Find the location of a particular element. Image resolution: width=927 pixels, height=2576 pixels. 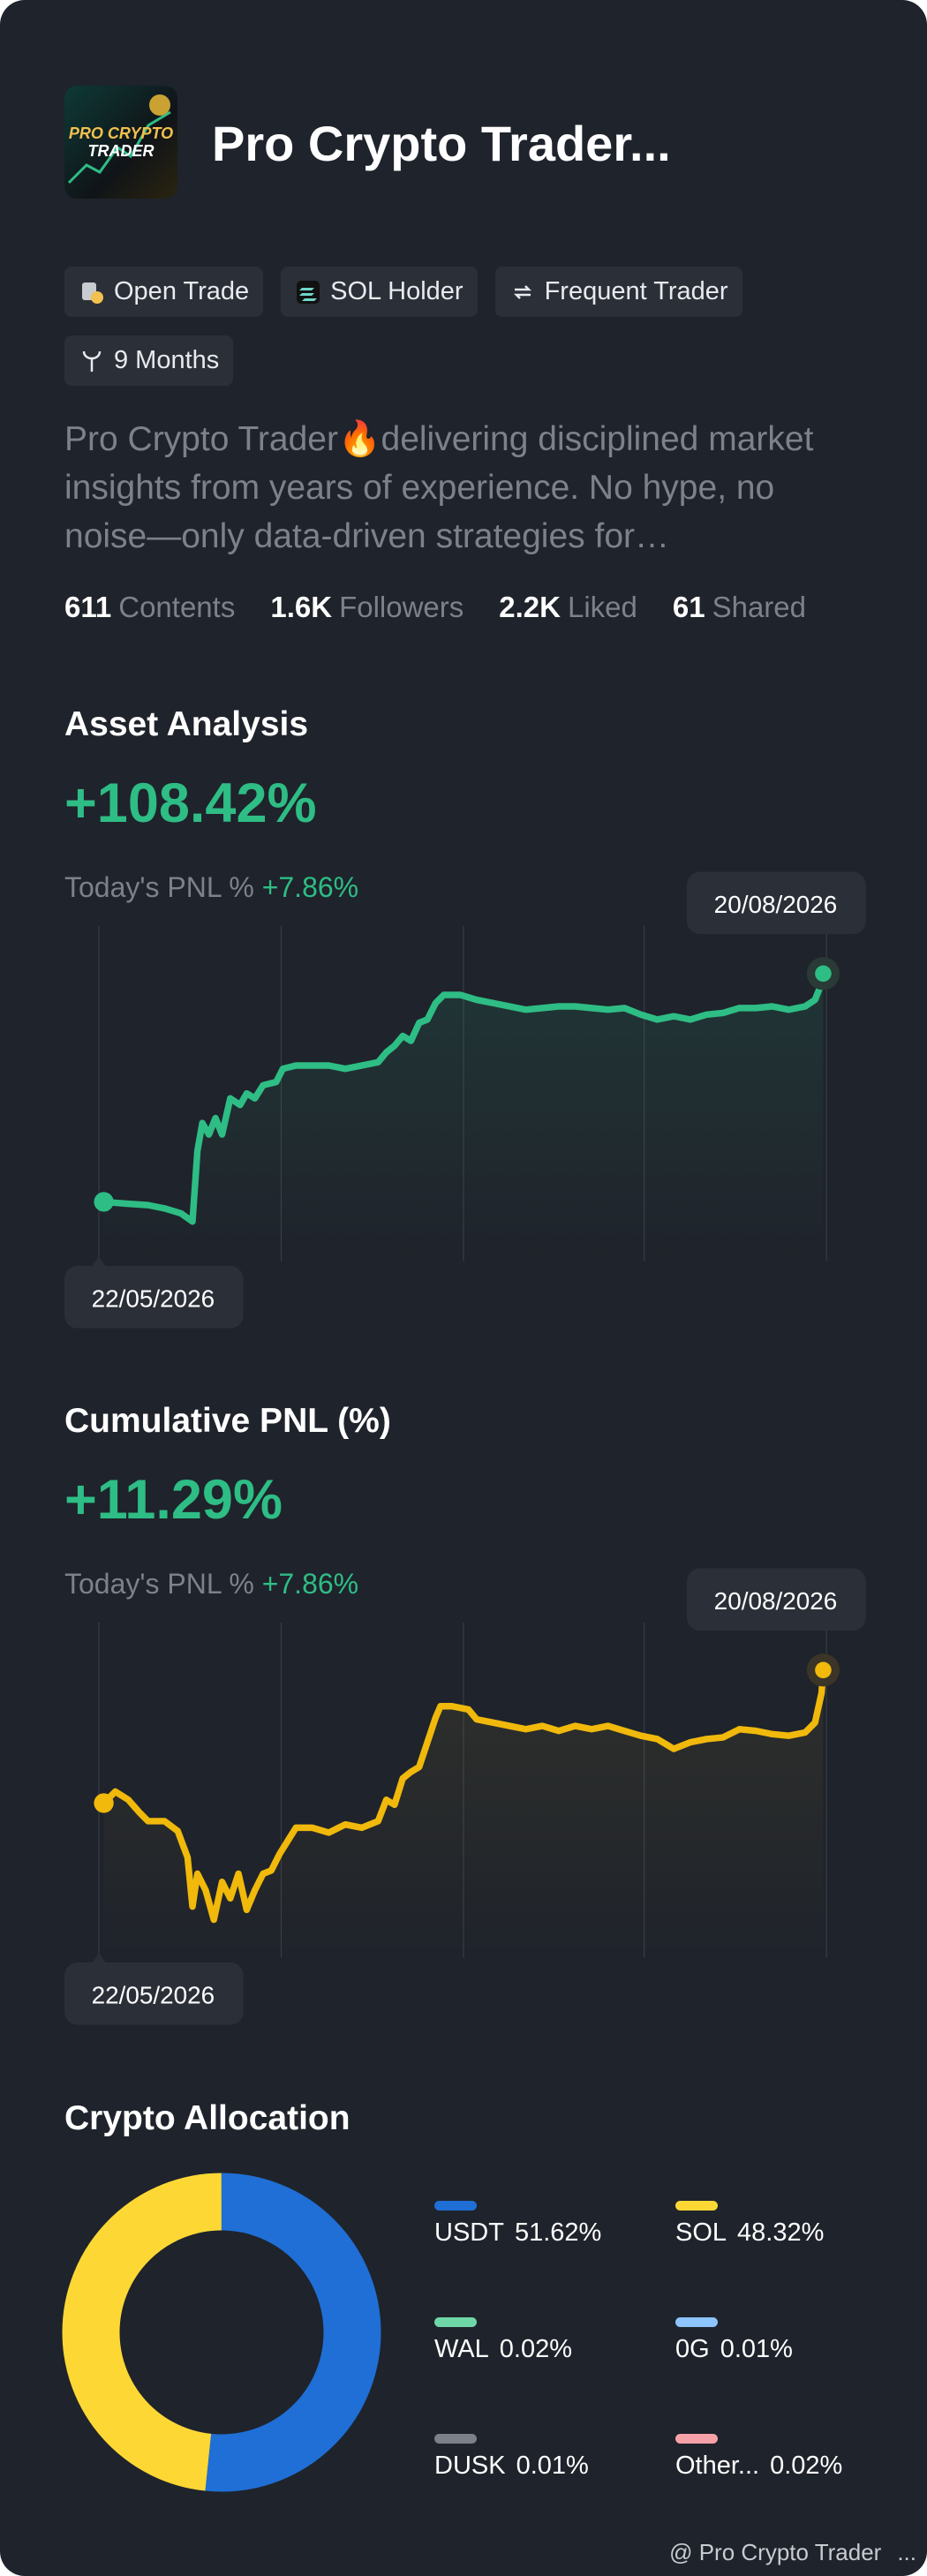

tag-label: SOL Holder is located at coordinates (397, 291).